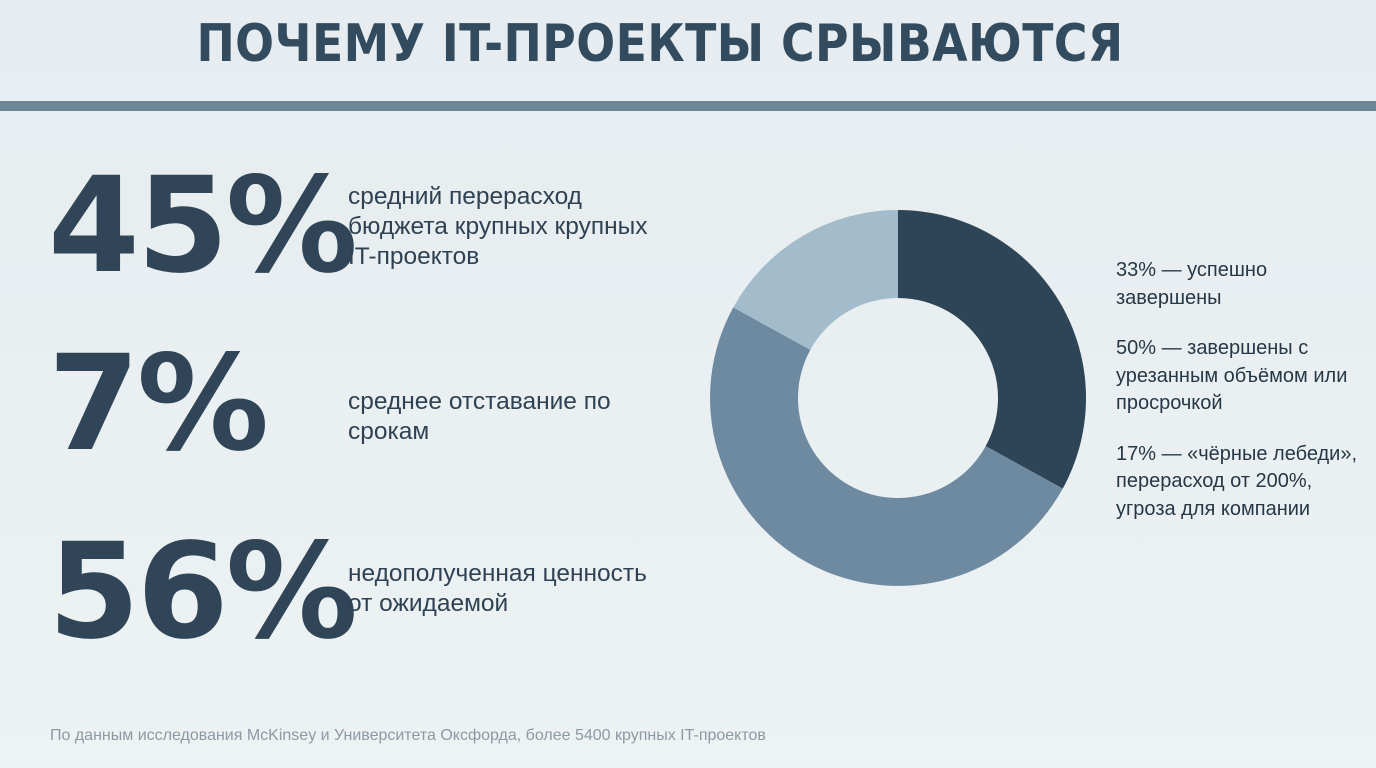 This screenshot has height=768, width=1376. I want to click on stat-label: недополученная ценность от ожидаемой, so click(497, 588).